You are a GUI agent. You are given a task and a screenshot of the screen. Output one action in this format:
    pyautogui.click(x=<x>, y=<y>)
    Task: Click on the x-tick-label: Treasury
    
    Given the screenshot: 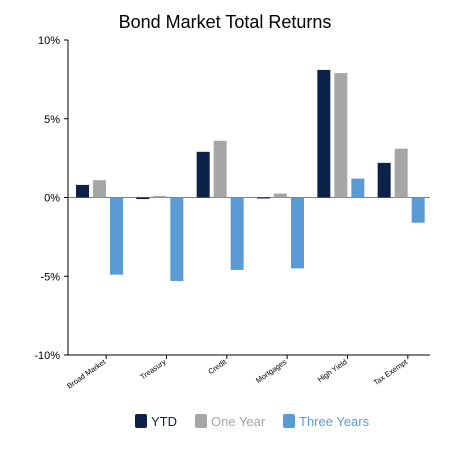 What is the action you would take?
    pyautogui.click(x=152, y=369)
    